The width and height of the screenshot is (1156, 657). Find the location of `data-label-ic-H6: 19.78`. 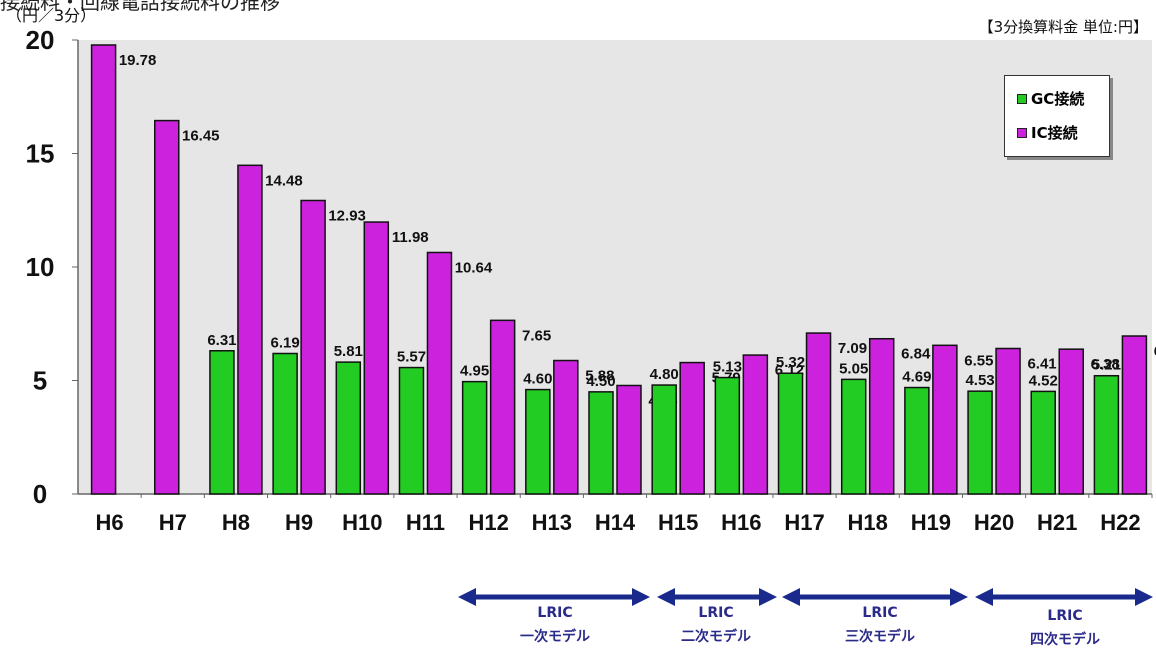

data-label-ic-H6: 19.78 is located at coordinates (138, 60).